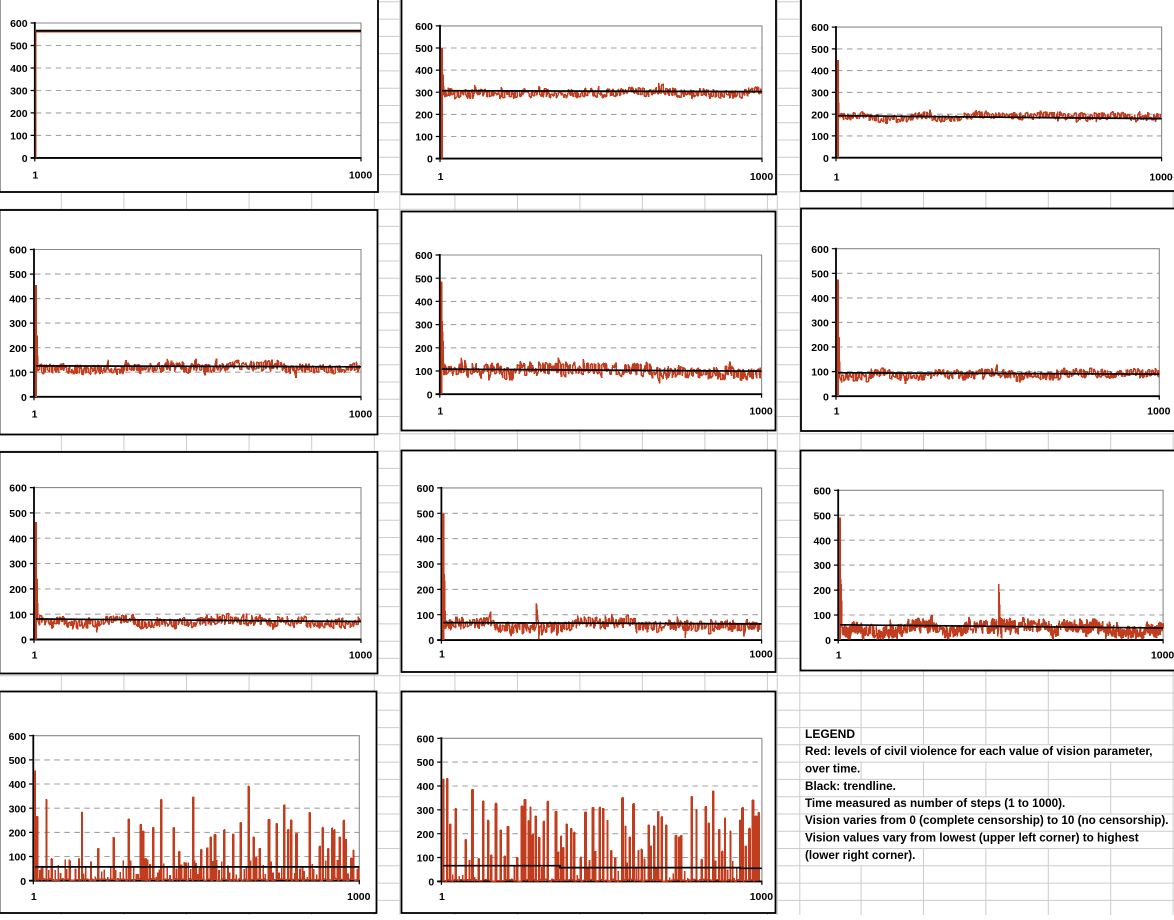  Describe the element at coordinates (850, 786) in the screenshot. I see `svg-text: Black: trendline.` at that location.